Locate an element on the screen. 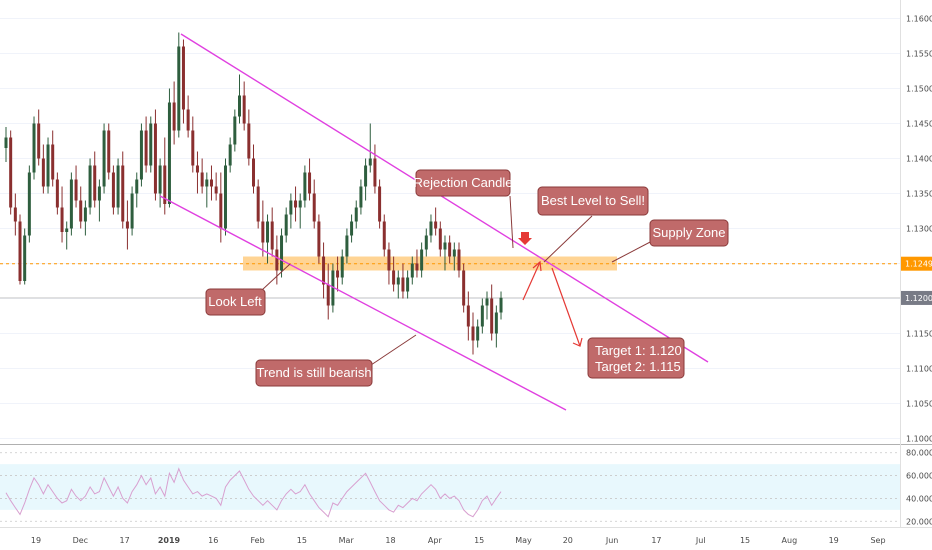 Image resolution: width=932 pixels, height=550 pixels. look-left-connector is located at coordinates (276, 277).